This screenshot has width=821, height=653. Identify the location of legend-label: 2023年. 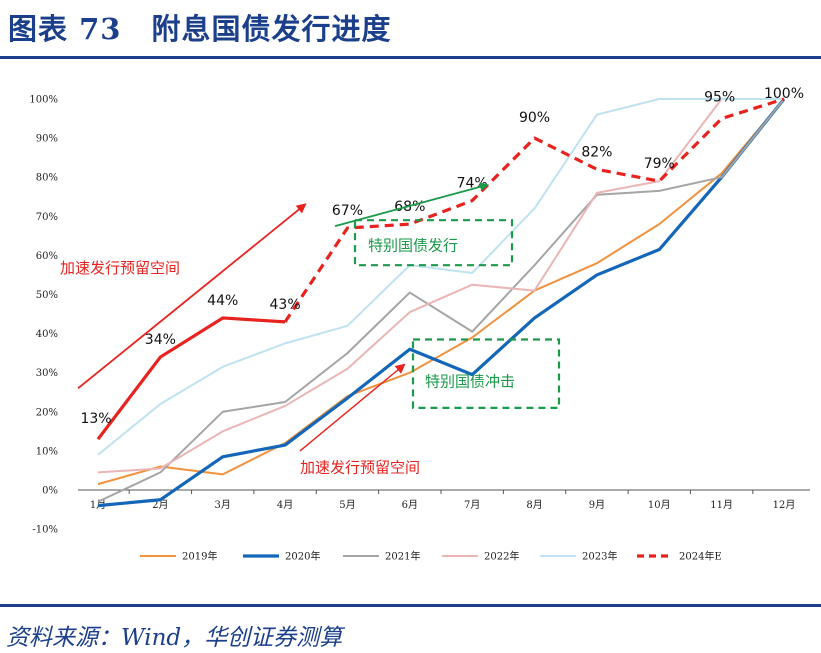
(599, 556).